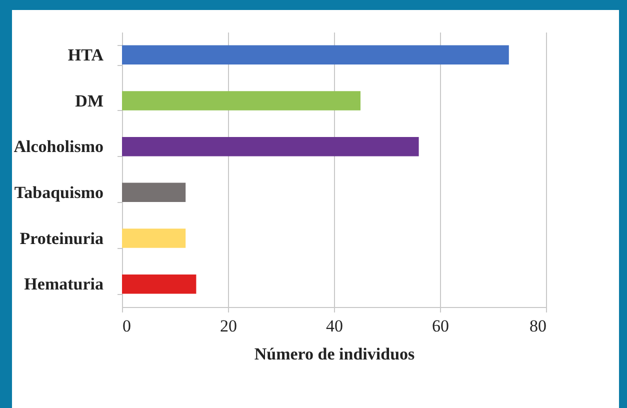 This screenshot has height=408, width=627. Describe the element at coordinates (59, 146) in the screenshot. I see `y-tick-label: Alcoholismo` at that location.